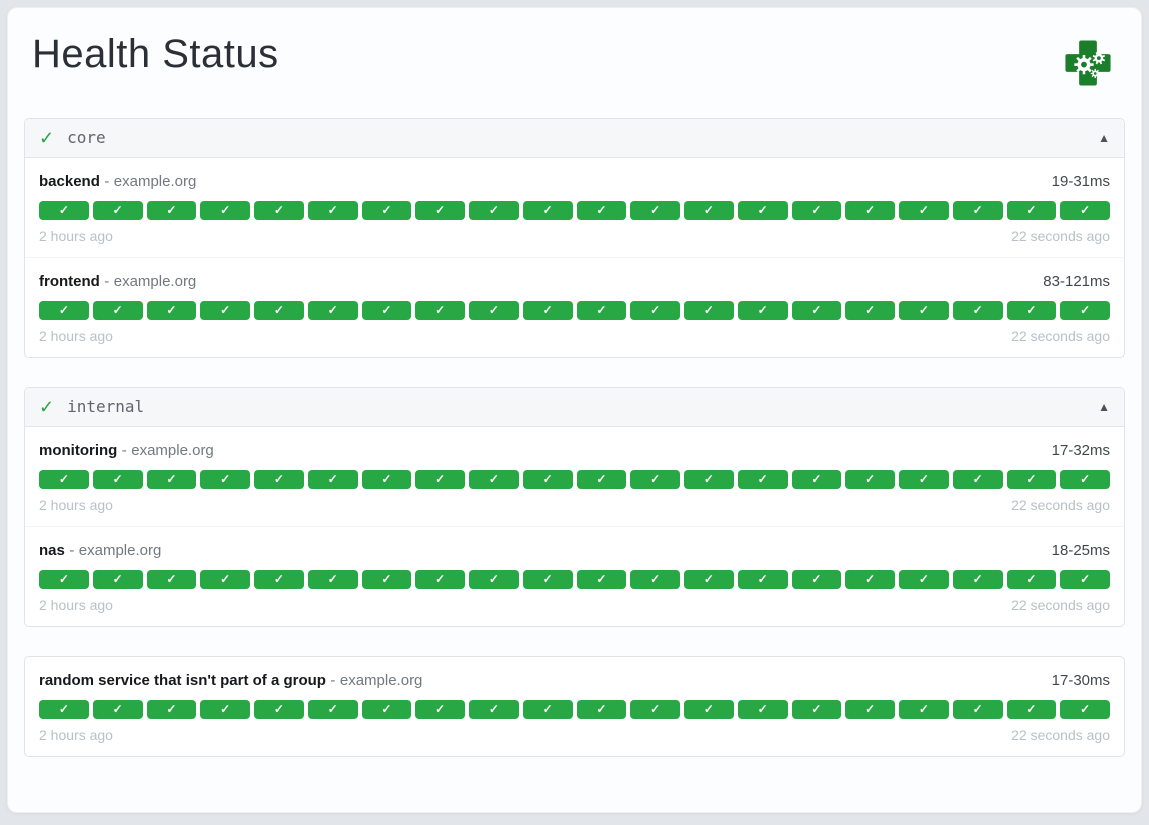  Describe the element at coordinates (574, 407) in the screenshot. I see `group-header: ✓ internal ▲` at that location.